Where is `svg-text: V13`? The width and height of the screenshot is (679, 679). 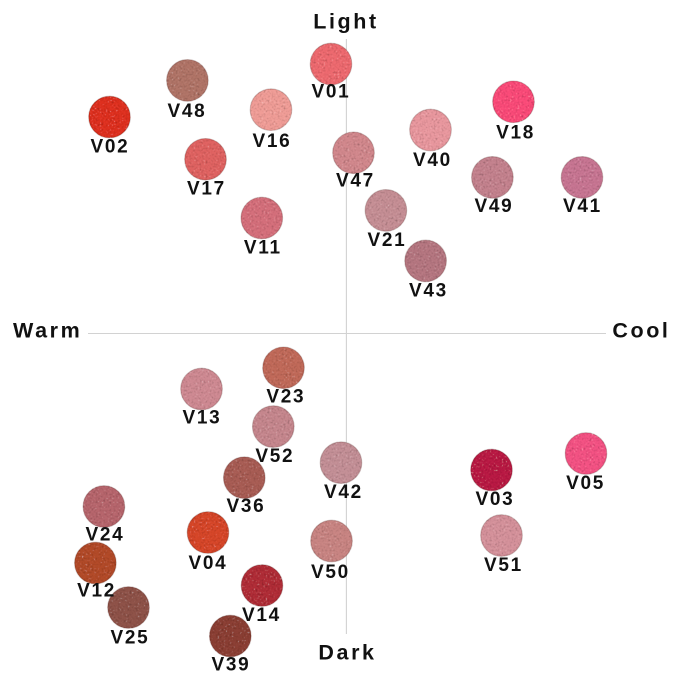 svg-text: V13 is located at coordinates (202, 418).